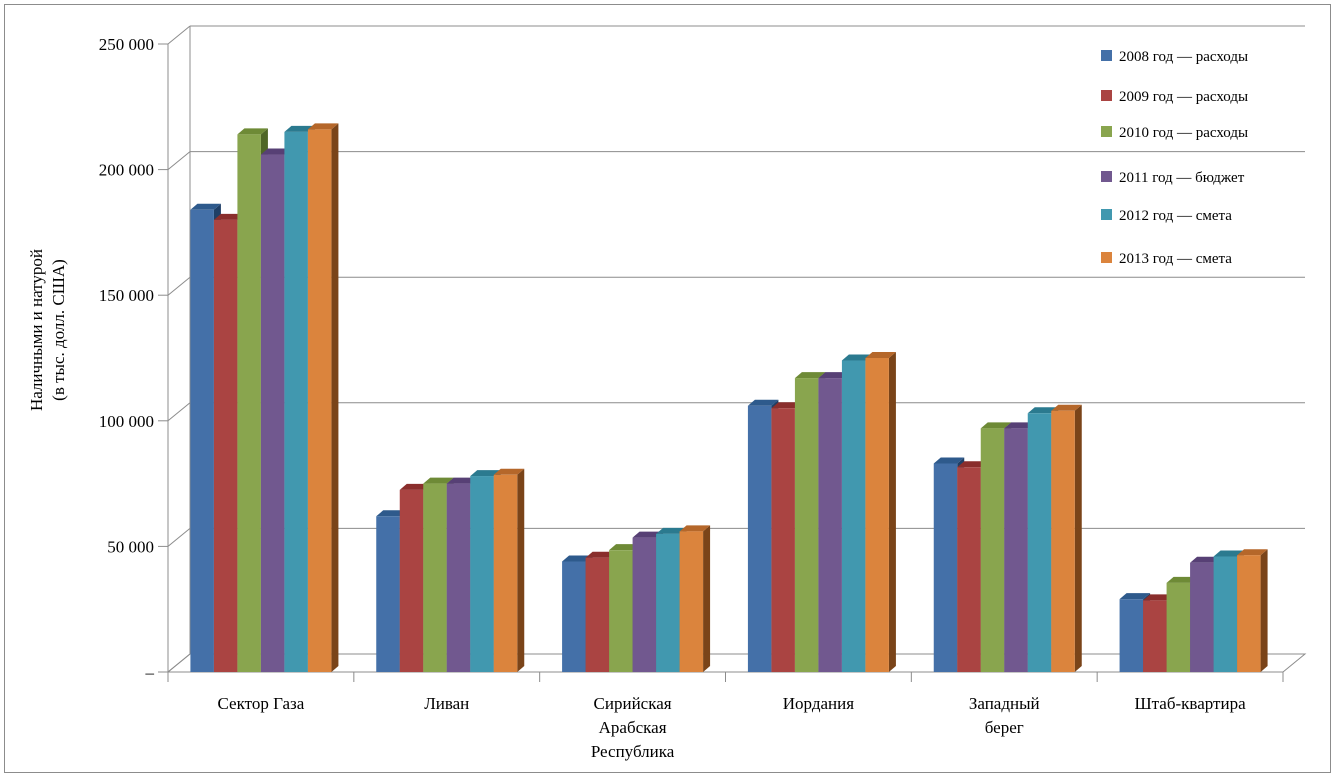  I want to click on y-axis-title-line2: (в тыс. долл. США), so click(58, 330).